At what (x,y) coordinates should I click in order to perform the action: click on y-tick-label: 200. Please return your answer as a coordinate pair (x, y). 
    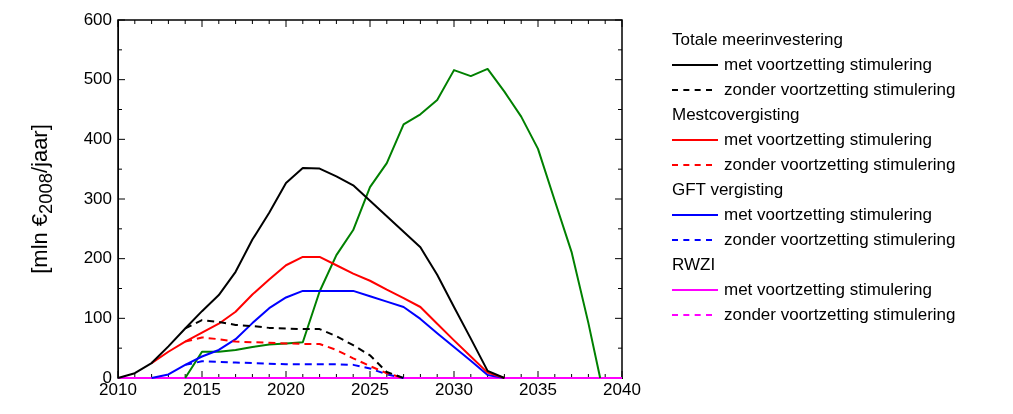
    Looking at the image, I should click on (97, 258).